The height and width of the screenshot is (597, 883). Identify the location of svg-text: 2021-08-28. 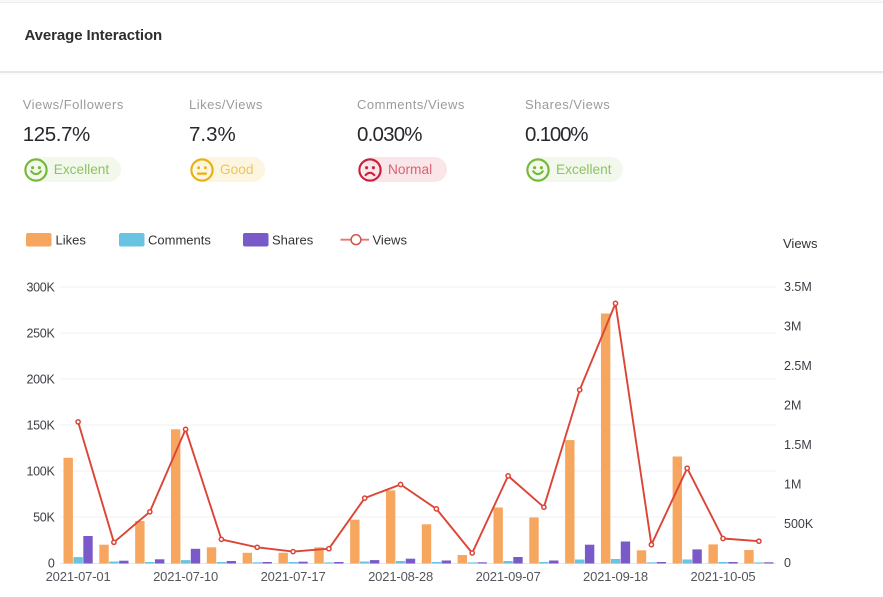
(400, 576).